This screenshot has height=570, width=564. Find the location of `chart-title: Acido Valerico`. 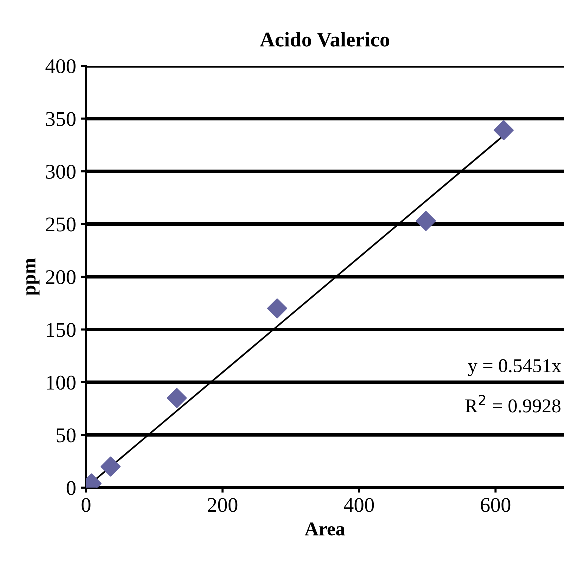

chart-title: Acido Valerico is located at coordinates (325, 39).